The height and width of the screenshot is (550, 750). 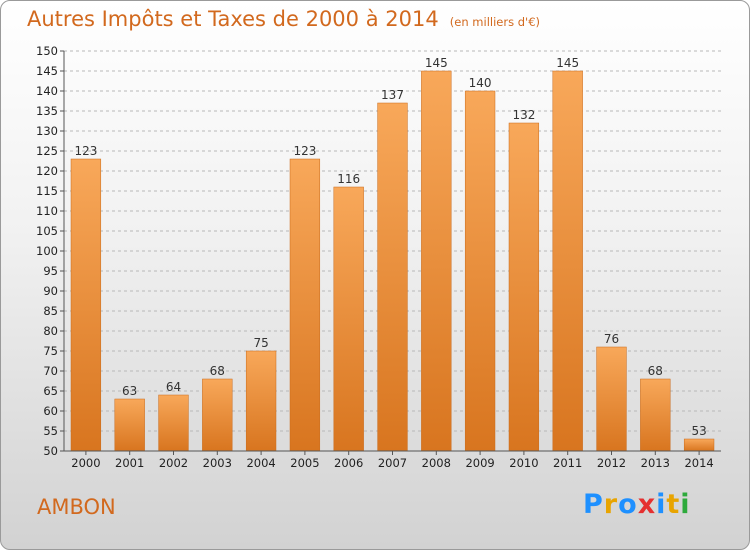 What do you see at coordinates (217, 371) in the screenshot?
I see `value-label-2003: 68` at bounding box center [217, 371].